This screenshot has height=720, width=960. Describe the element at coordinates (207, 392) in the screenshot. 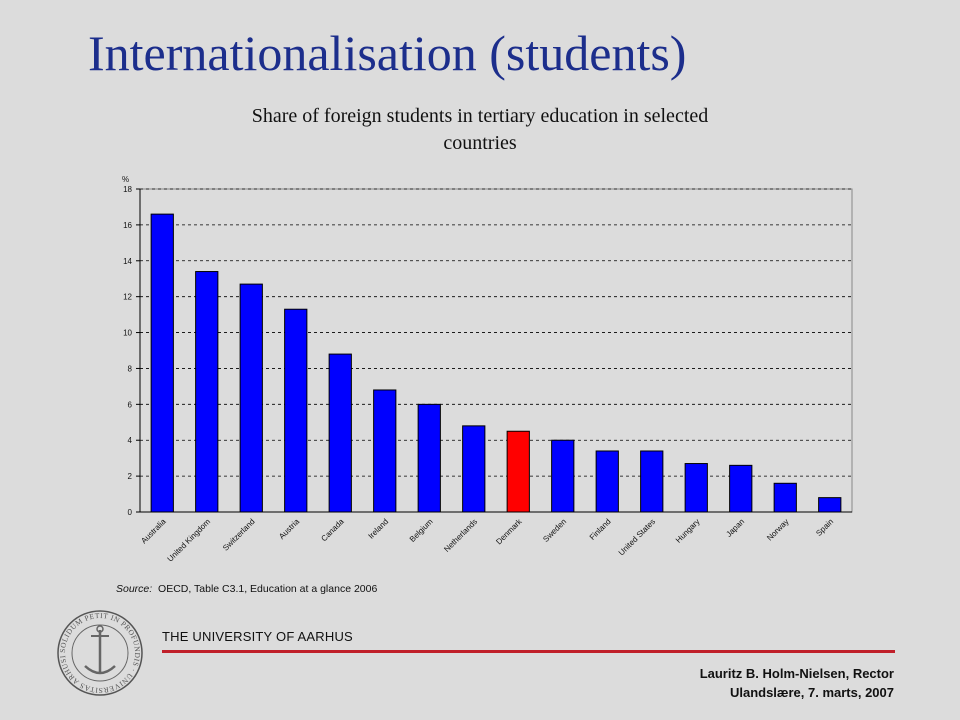

I see `bar-united-kingdom` at that location.